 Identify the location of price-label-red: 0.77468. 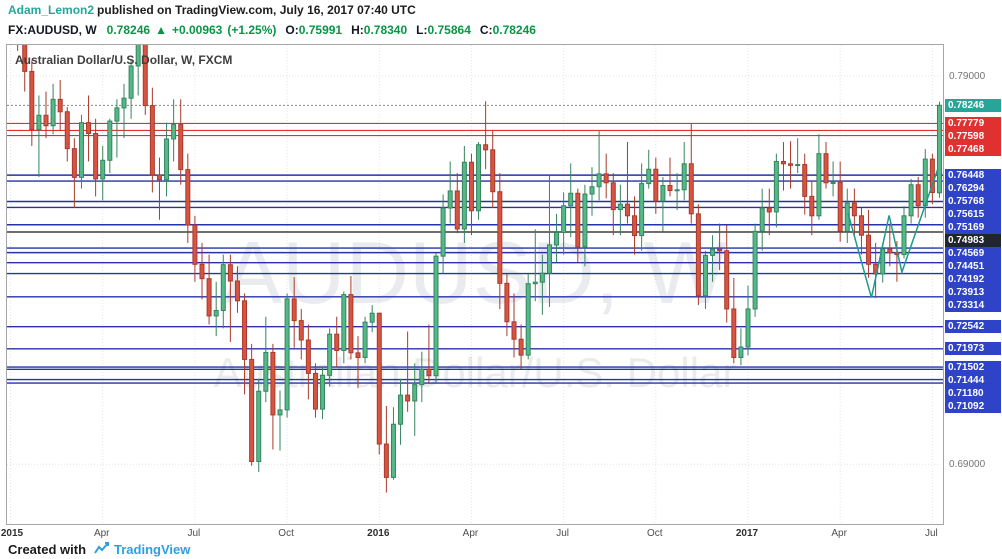
(973, 149).